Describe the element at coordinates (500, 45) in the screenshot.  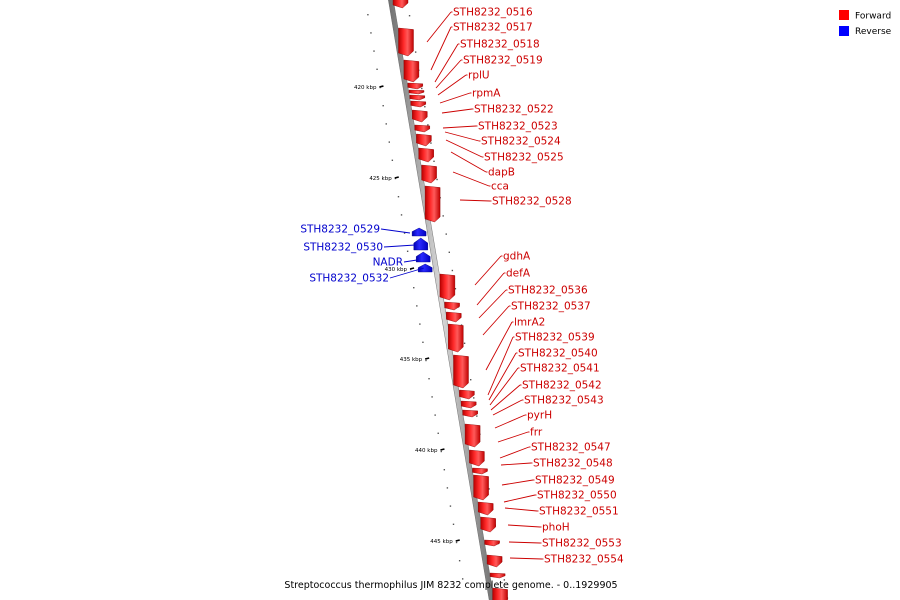
I see `gene-label: STH8232_0518` at that location.